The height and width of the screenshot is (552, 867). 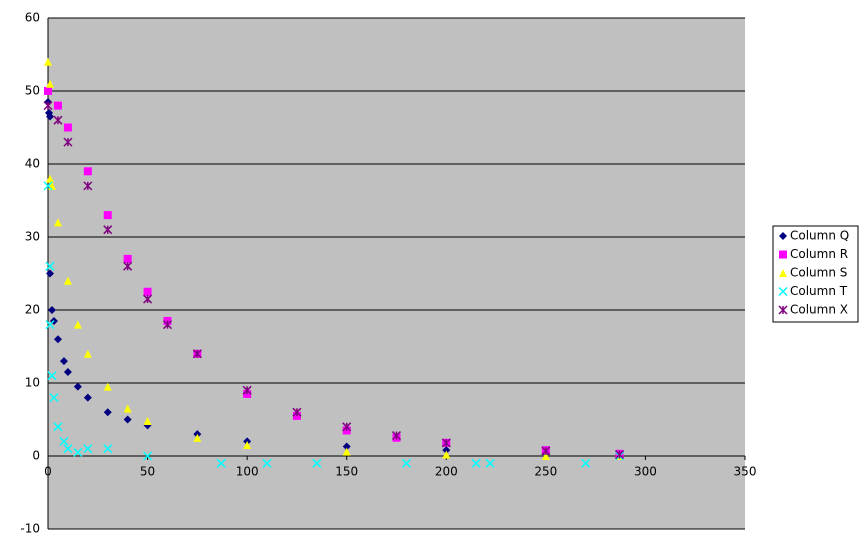 I want to click on legend-box, so click(x=815, y=274).